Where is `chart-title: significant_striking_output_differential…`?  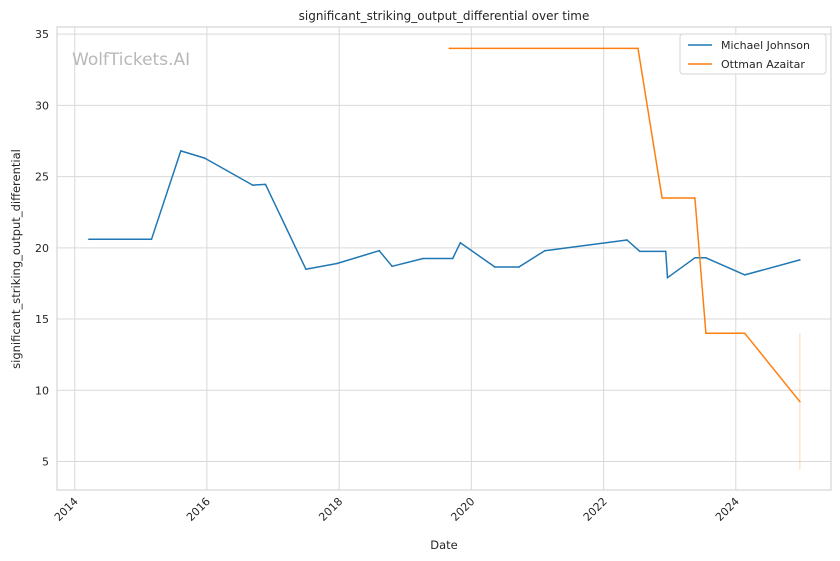 chart-title: significant_striking_output_differential… is located at coordinates (444, 16).